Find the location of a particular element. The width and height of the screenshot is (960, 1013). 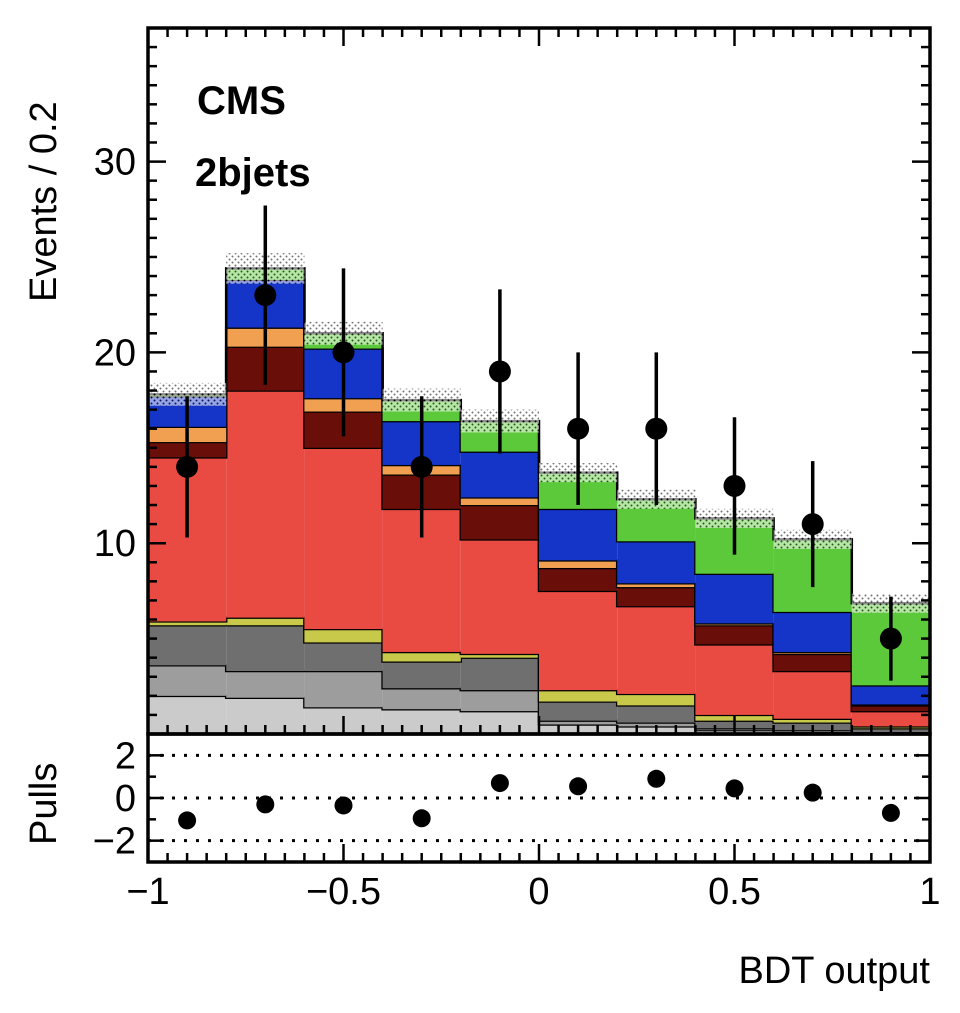

x-tick-label-2: 0 is located at coordinates (538, 892).